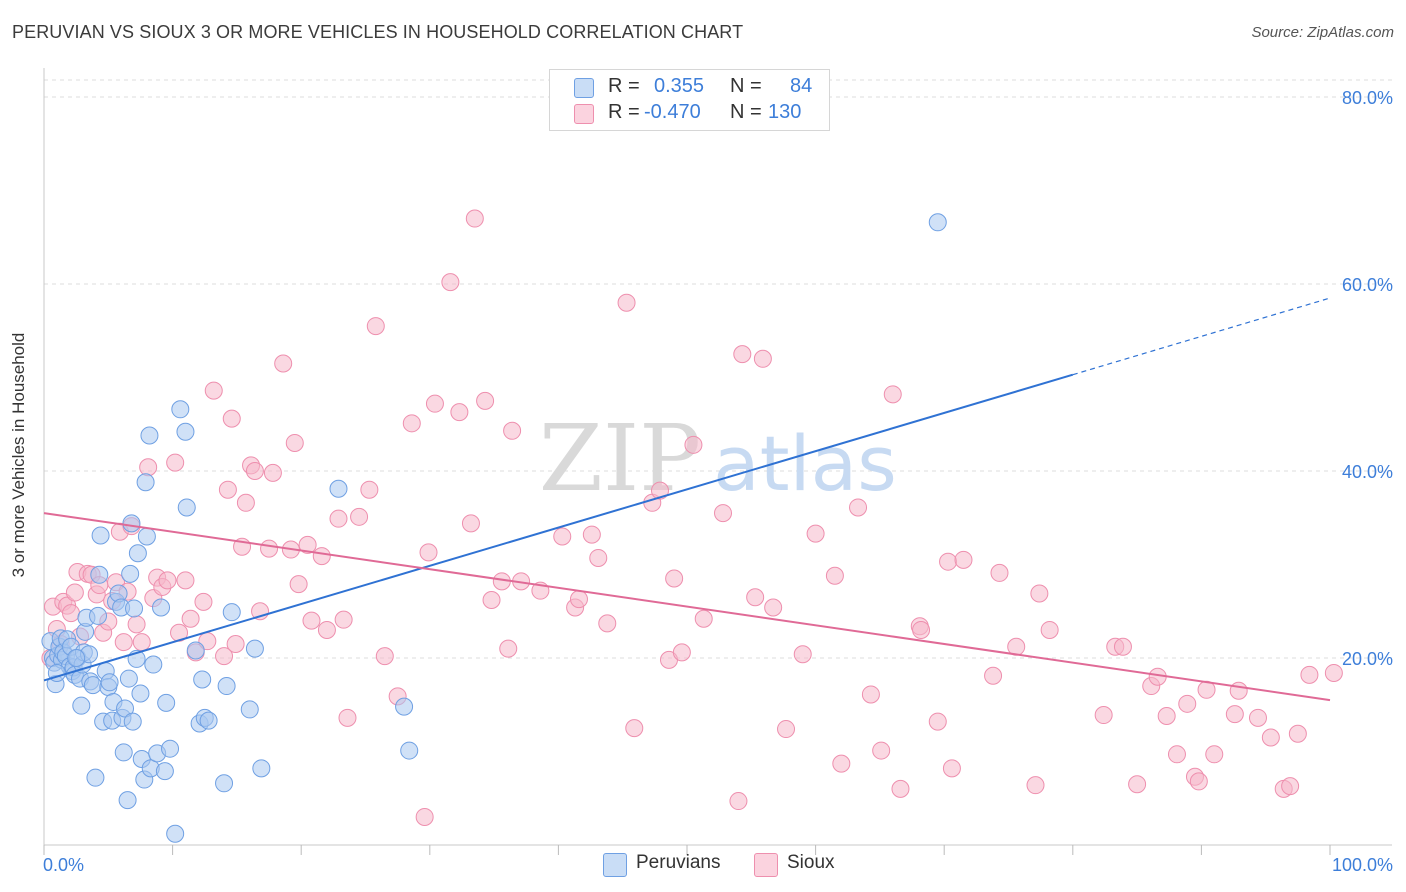 This screenshot has width=1406, height=892. I want to click on correlation-legend: R = 0.355 N = 84 R = -0.470 N = 130, so click(689, 100).